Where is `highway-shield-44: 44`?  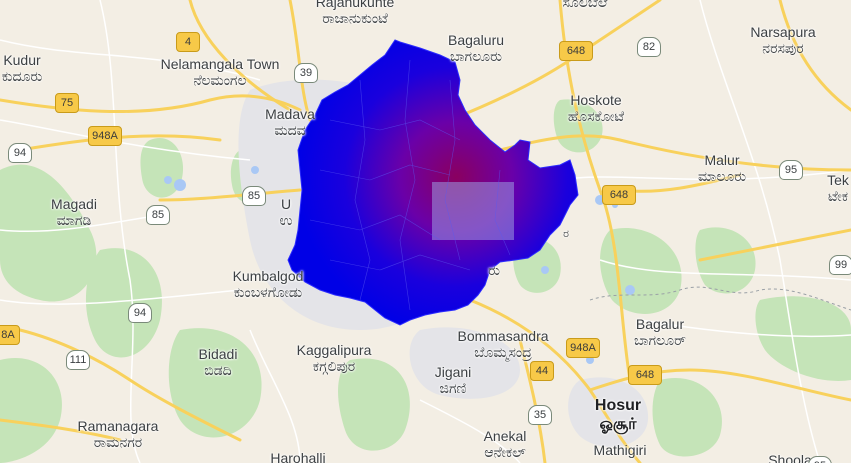
highway-shield-44: 44 is located at coordinates (542, 371).